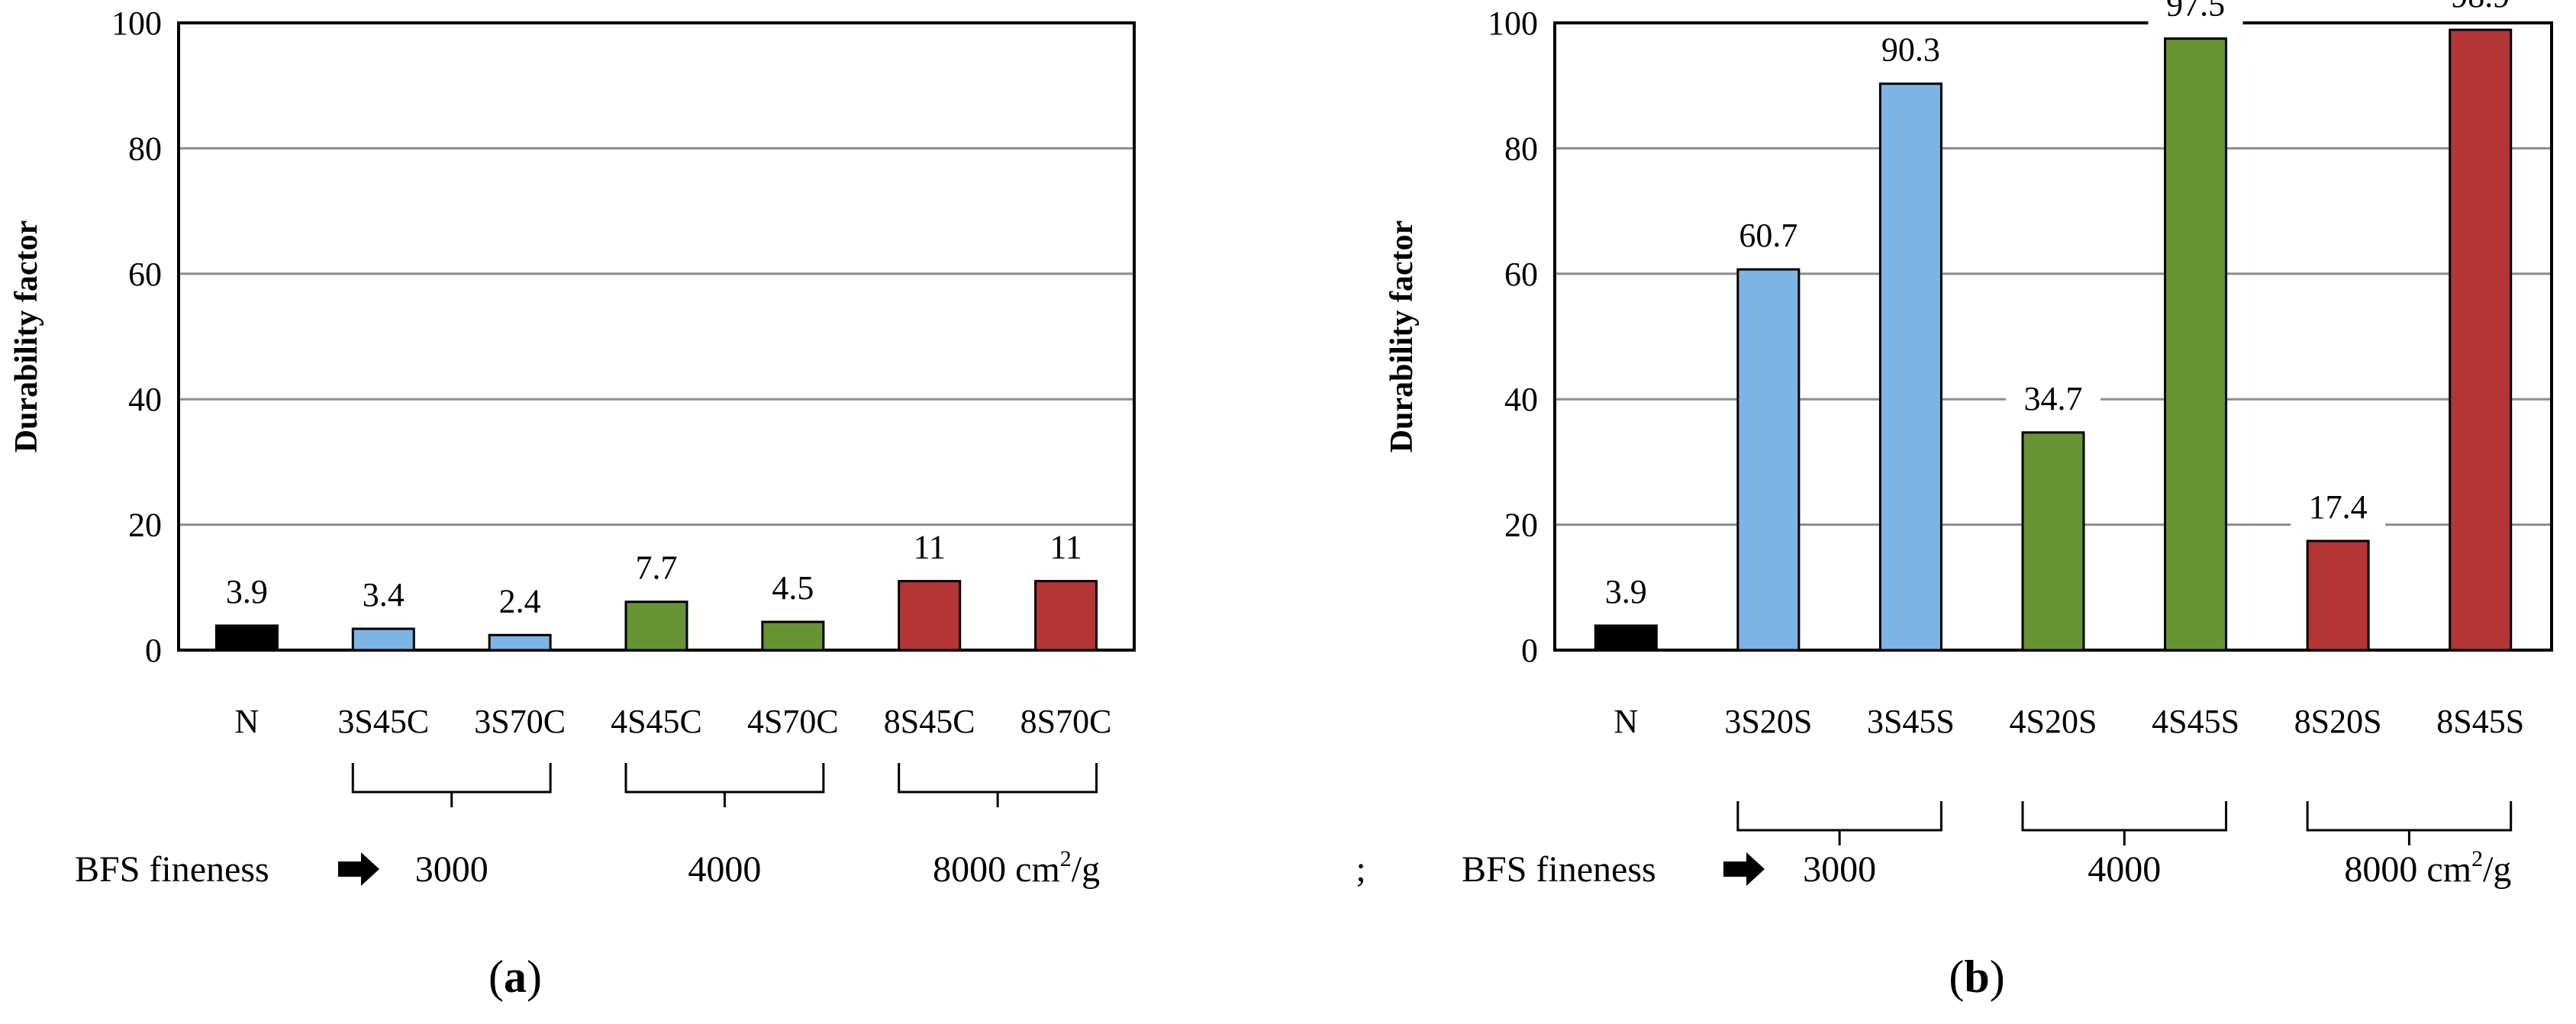 The height and width of the screenshot is (1024, 2576). I want to click on category-label-3S45S: 3S45S, so click(1911, 721).